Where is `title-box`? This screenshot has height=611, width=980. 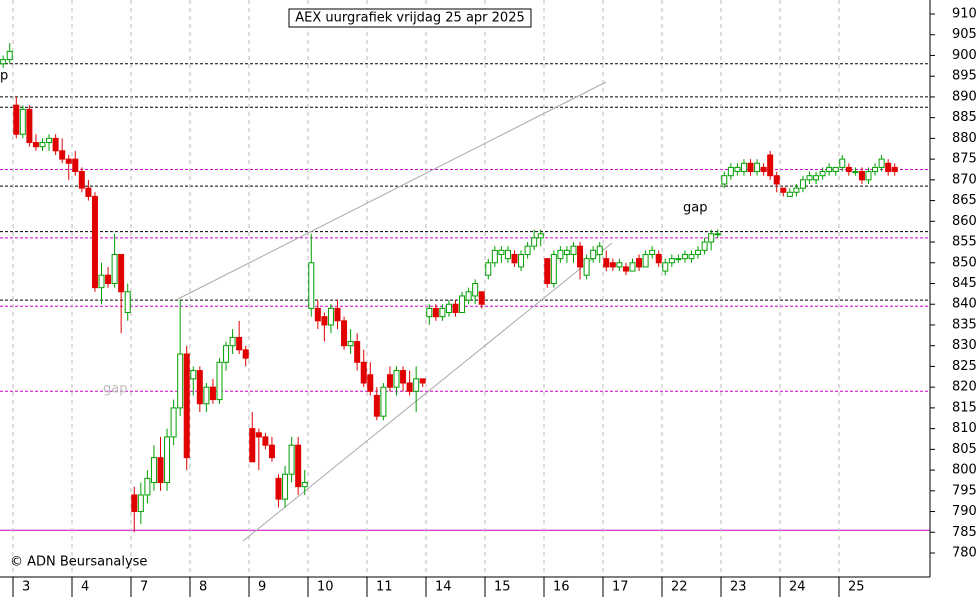 title-box is located at coordinates (410, 18).